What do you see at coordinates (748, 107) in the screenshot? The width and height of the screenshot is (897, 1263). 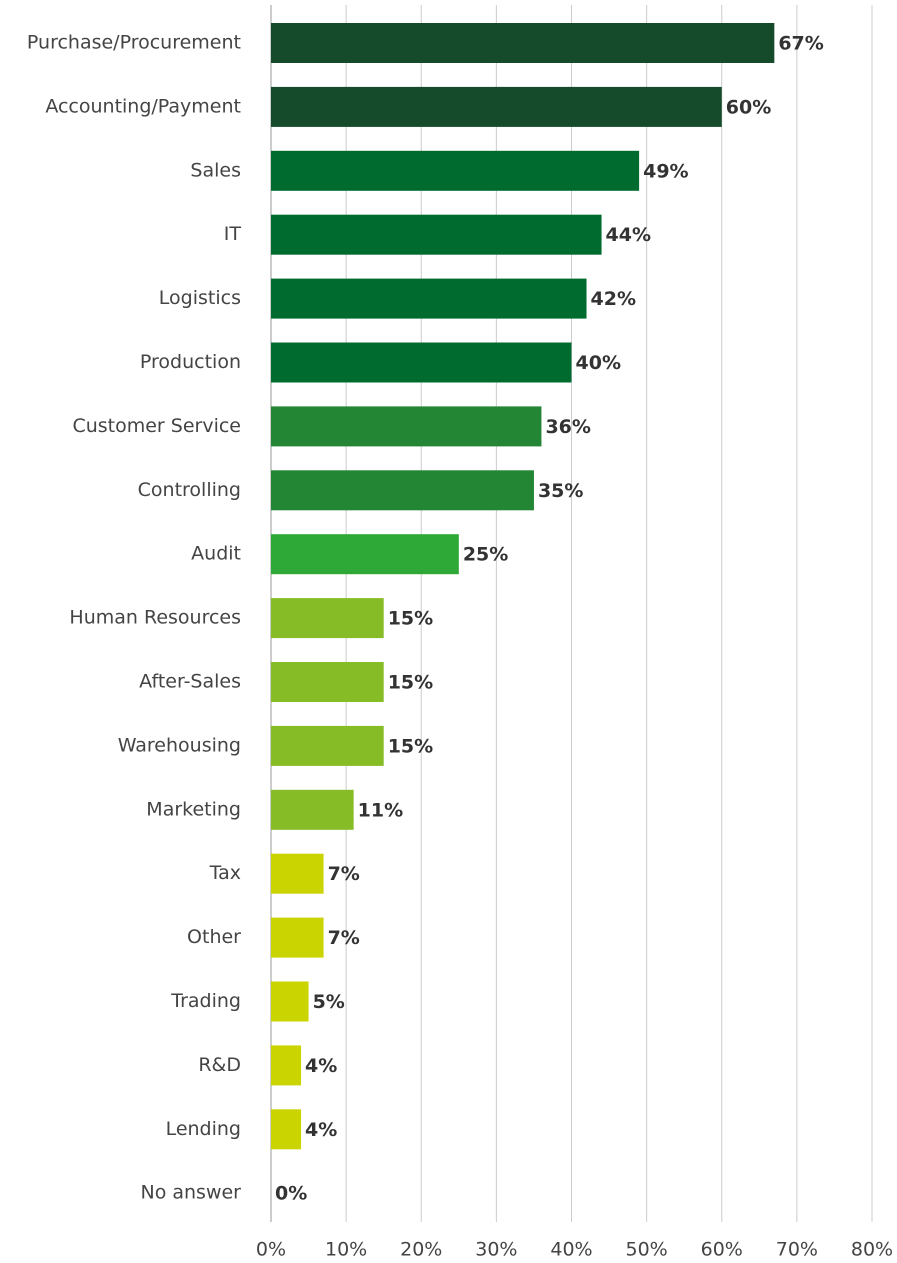 I see `value-label: 60%` at bounding box center [748, 107].